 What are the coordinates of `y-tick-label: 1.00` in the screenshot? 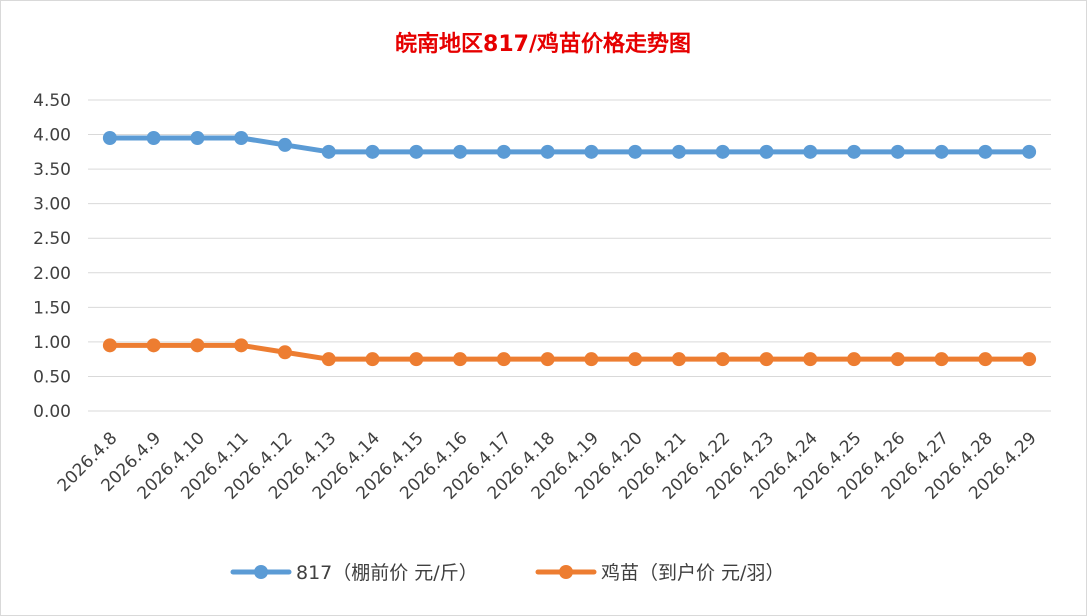 It's located at (52, 343).